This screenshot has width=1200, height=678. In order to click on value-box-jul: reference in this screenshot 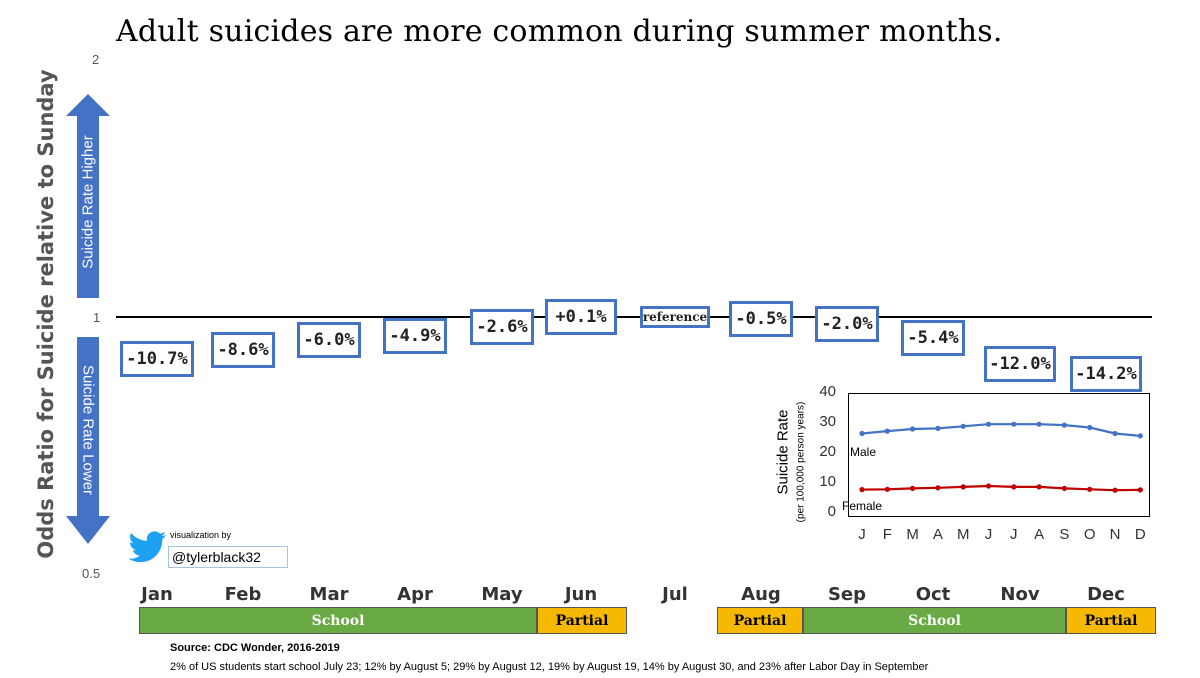, I will do `click(675, 317)`.